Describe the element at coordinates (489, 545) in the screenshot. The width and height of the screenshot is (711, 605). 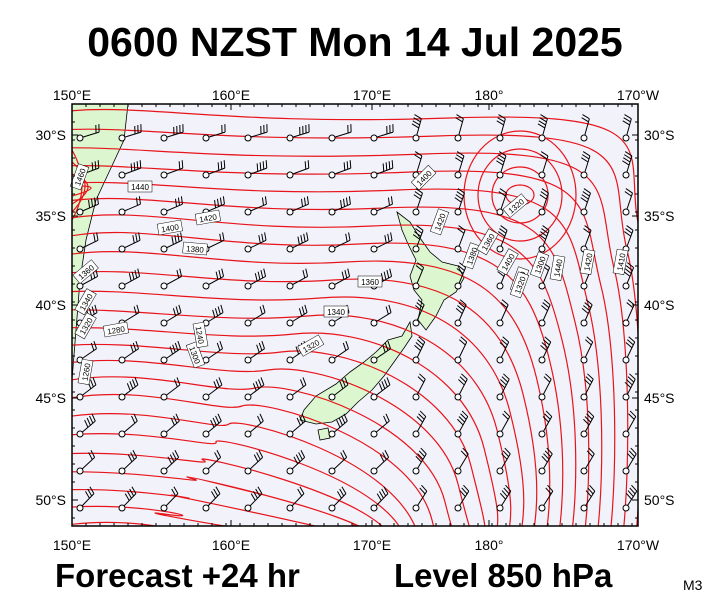
I see `lon-label: 180°` at that location.